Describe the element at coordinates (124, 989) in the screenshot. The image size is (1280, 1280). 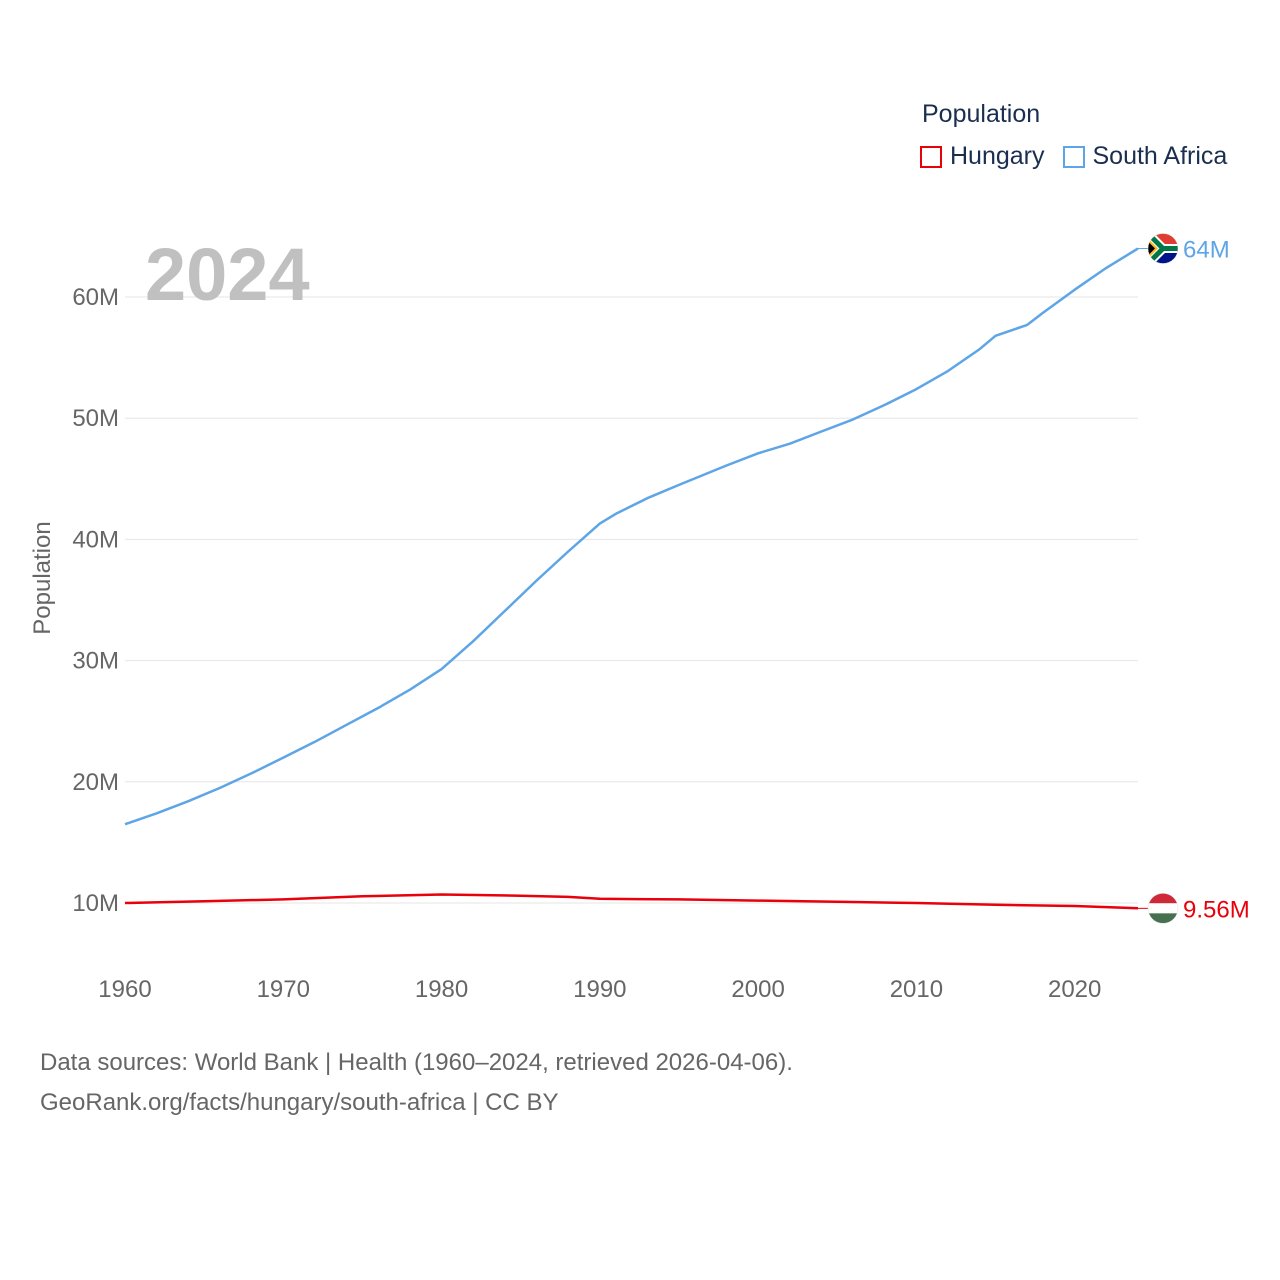
I see `x-tick-1960: 1960` at that location.